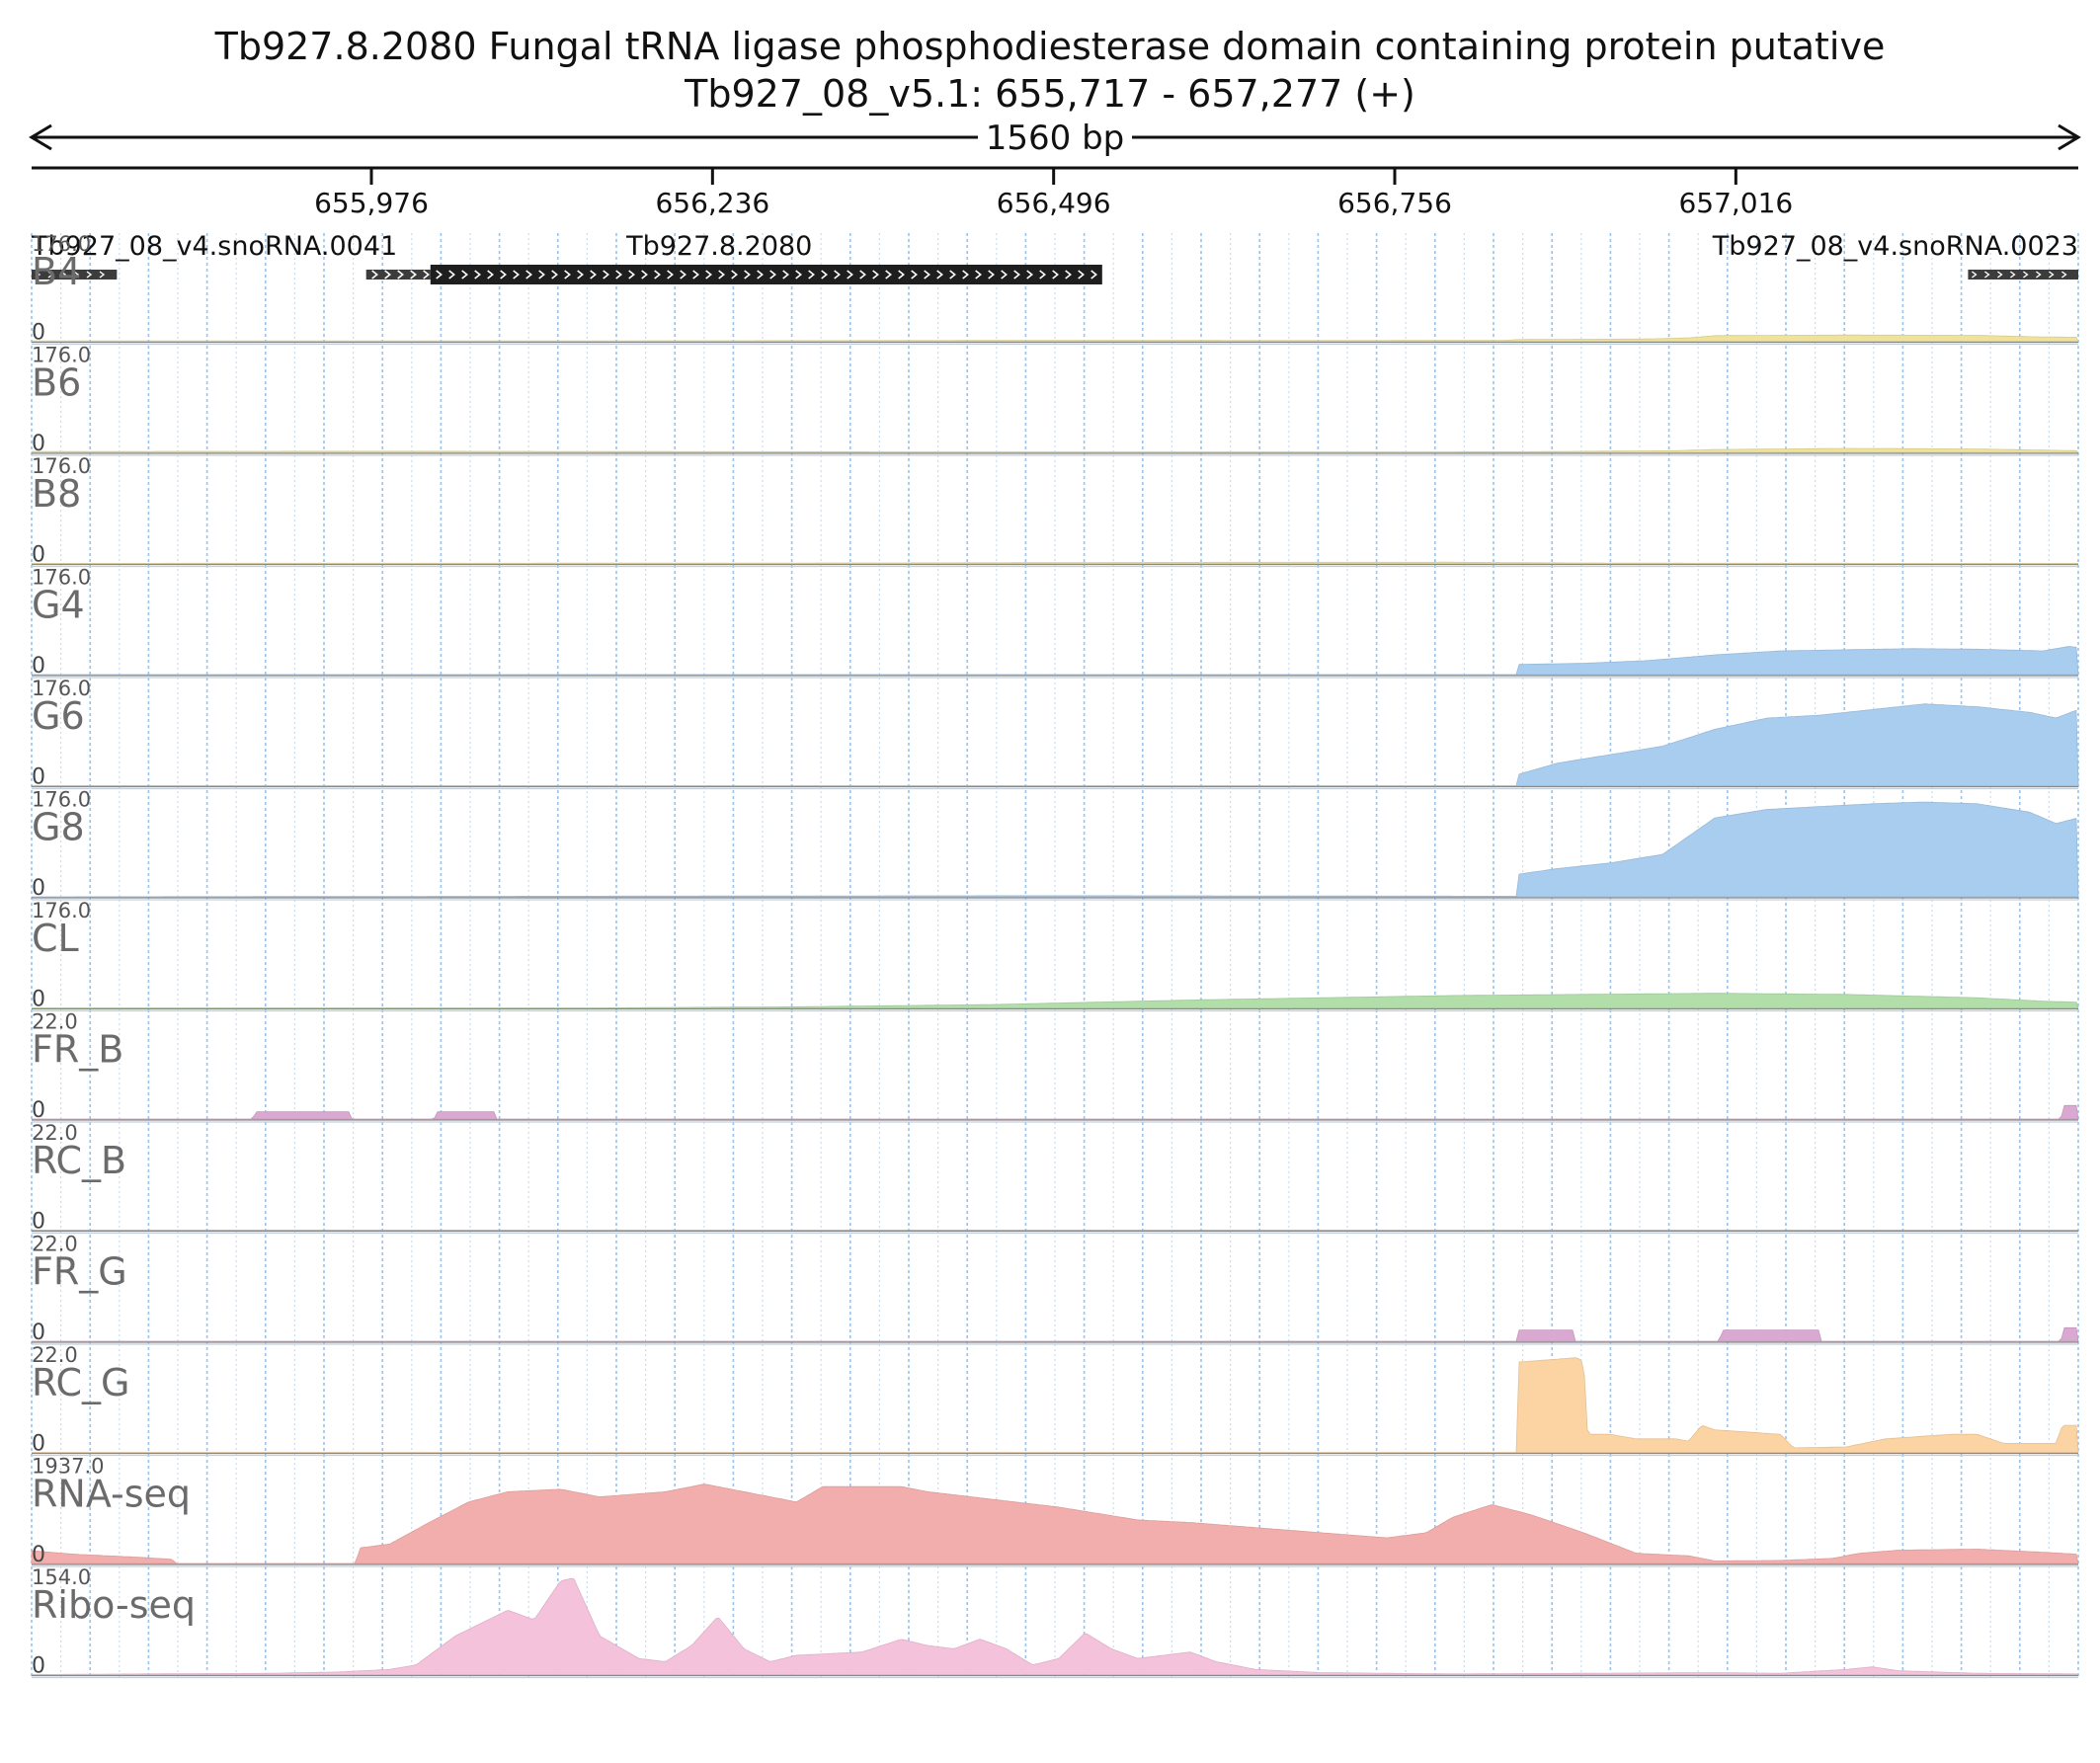  What do you see at coordinates (56, 383) in the screenshot?
I see `track-name: B6` at bounding box center [56, 383].